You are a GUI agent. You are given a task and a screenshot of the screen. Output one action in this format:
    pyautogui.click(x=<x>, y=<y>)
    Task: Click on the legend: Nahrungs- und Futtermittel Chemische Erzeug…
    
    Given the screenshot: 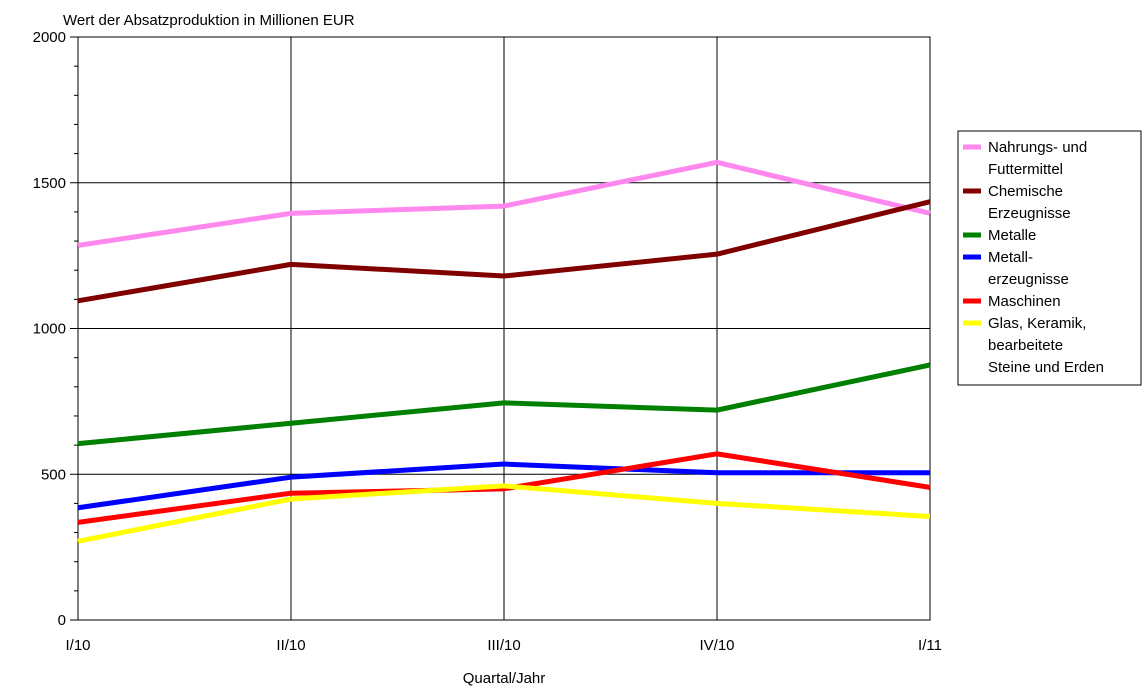 What is the action you would take?
    pyautogui.click(x=1049, y=258)
    